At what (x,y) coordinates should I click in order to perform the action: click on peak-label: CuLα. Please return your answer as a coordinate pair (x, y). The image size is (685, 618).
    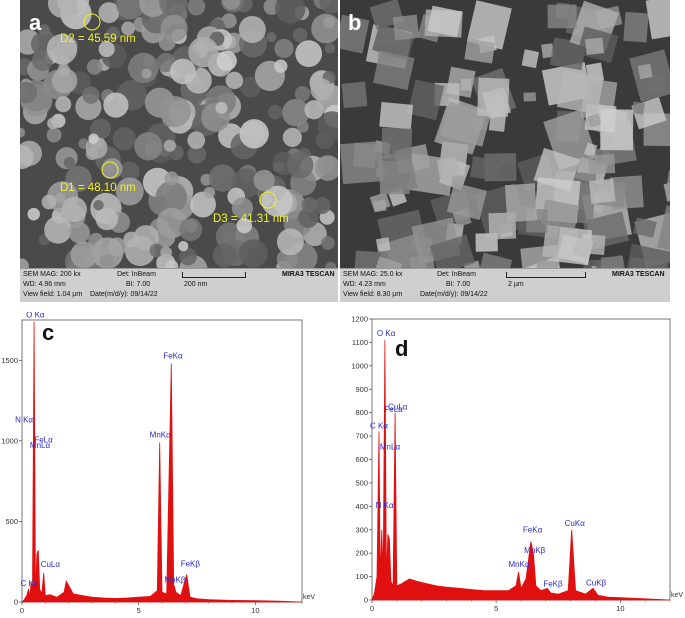
    Looking at the image, I should click on (398, 407).